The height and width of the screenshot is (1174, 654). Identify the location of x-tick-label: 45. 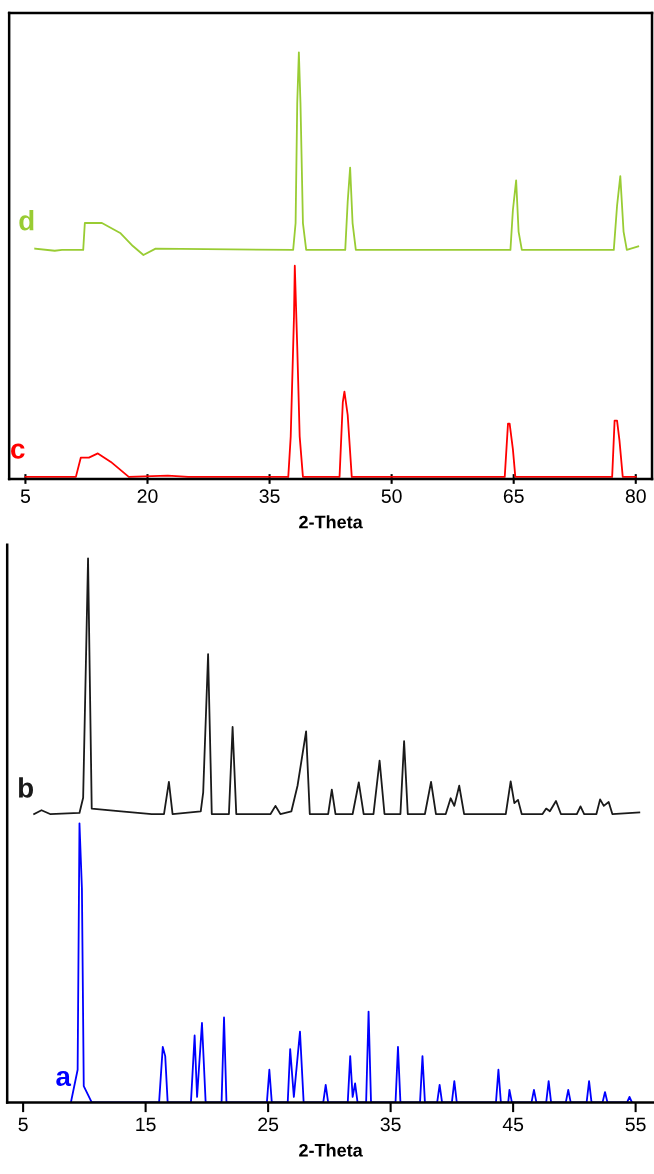
(513, 1124).